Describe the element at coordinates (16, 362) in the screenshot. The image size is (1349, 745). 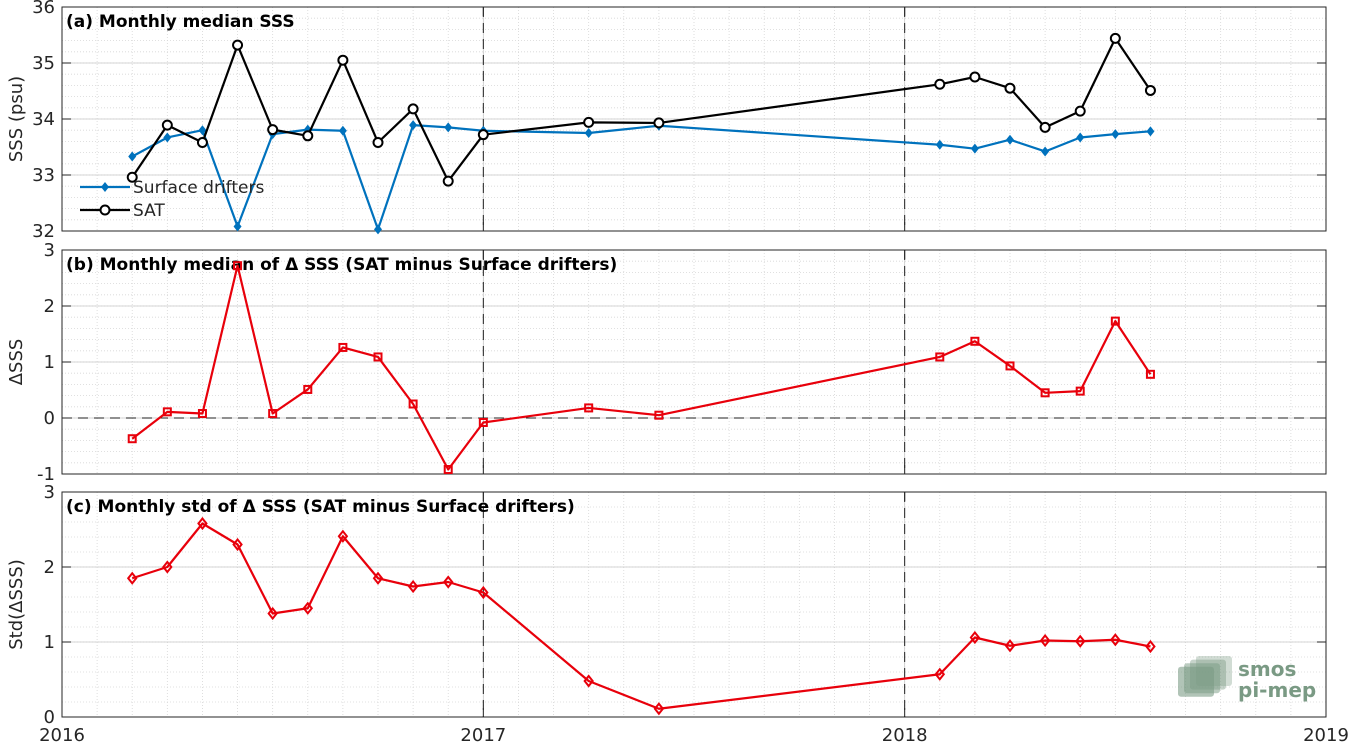
I see `y-axis-label: ΔSSS` at that location.